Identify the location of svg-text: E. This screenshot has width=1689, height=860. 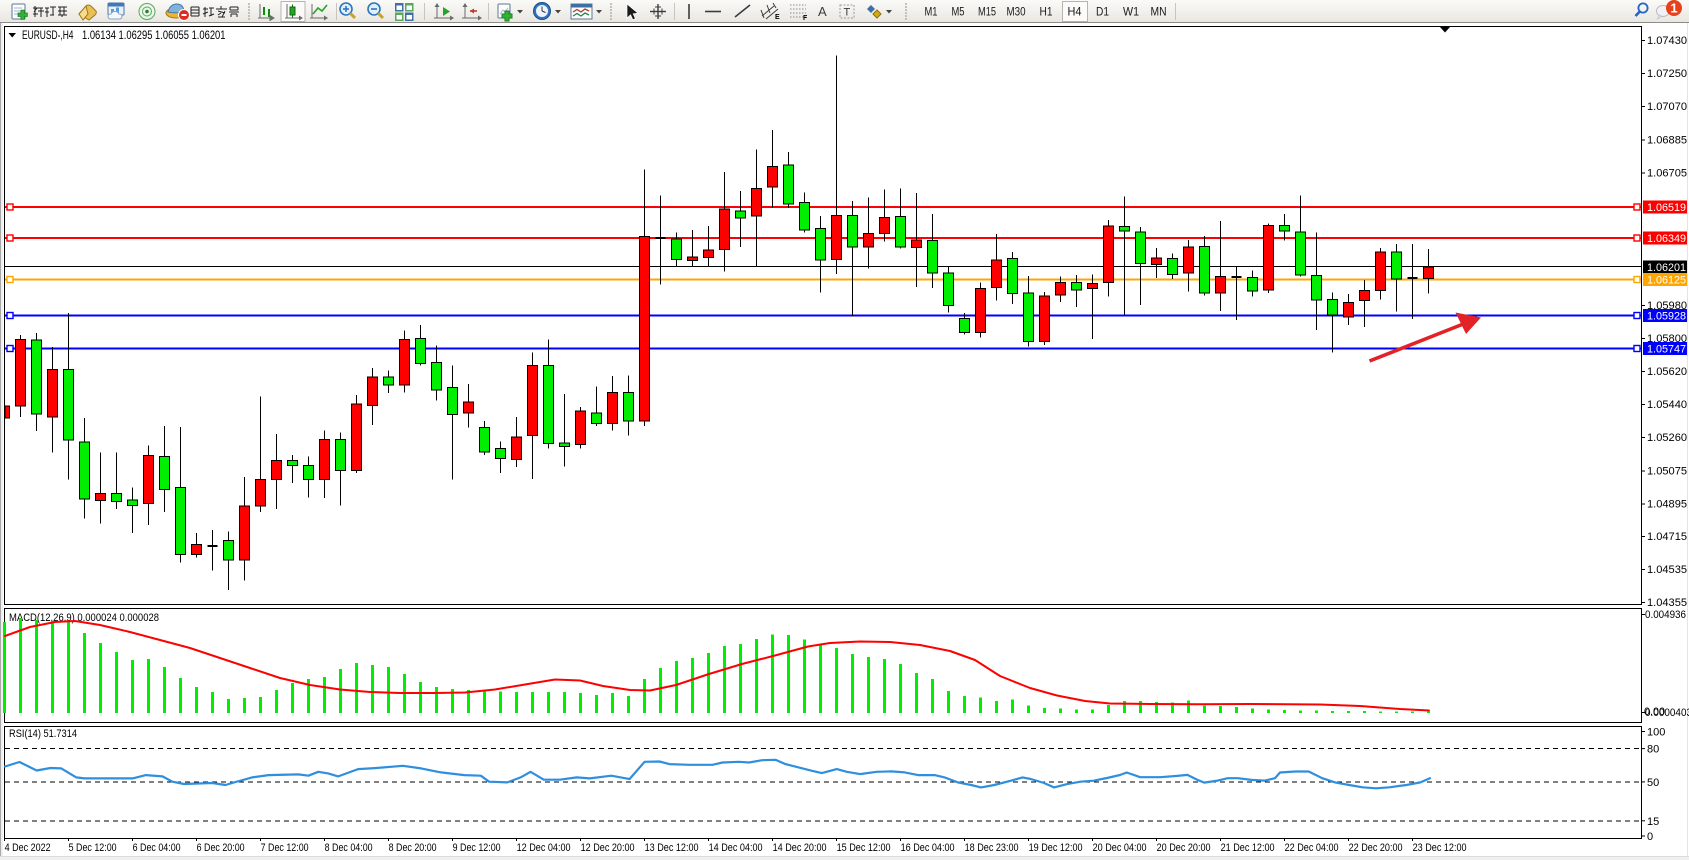
(777, 17).